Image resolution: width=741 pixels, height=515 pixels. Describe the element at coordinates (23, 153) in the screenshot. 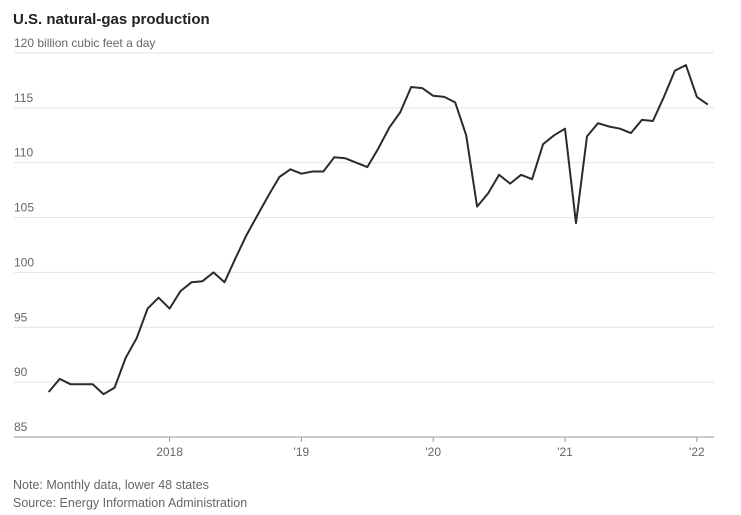

I see `y-tick-label: 110` at that location.